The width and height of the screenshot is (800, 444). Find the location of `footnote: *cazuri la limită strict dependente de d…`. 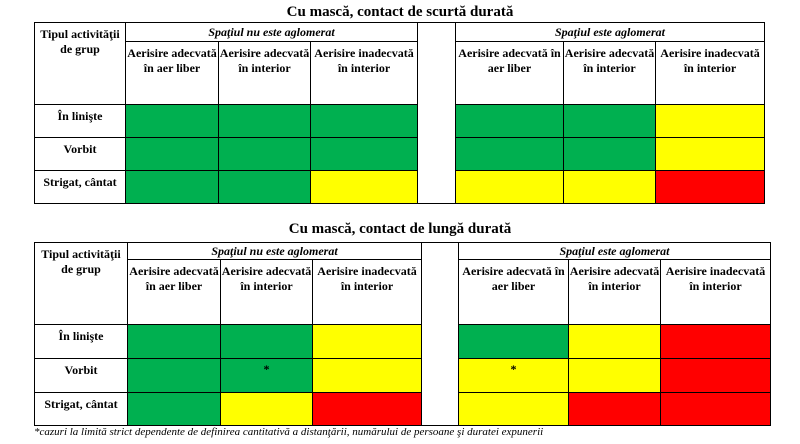

footnote: *cazuri la limită strict dependente de d… is located at coordinates (289, 432).